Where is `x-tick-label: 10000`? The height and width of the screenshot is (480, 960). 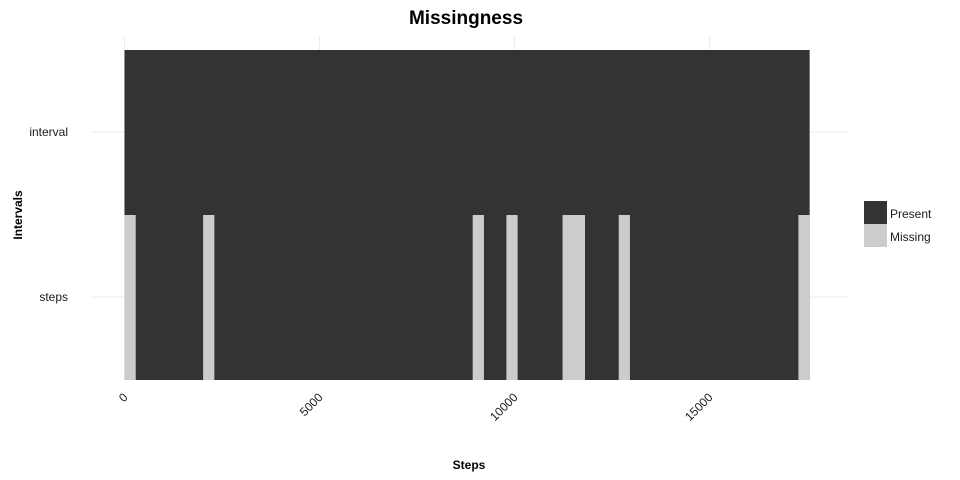 x-tick-label: 10000 is located at coordinates (504, 407).